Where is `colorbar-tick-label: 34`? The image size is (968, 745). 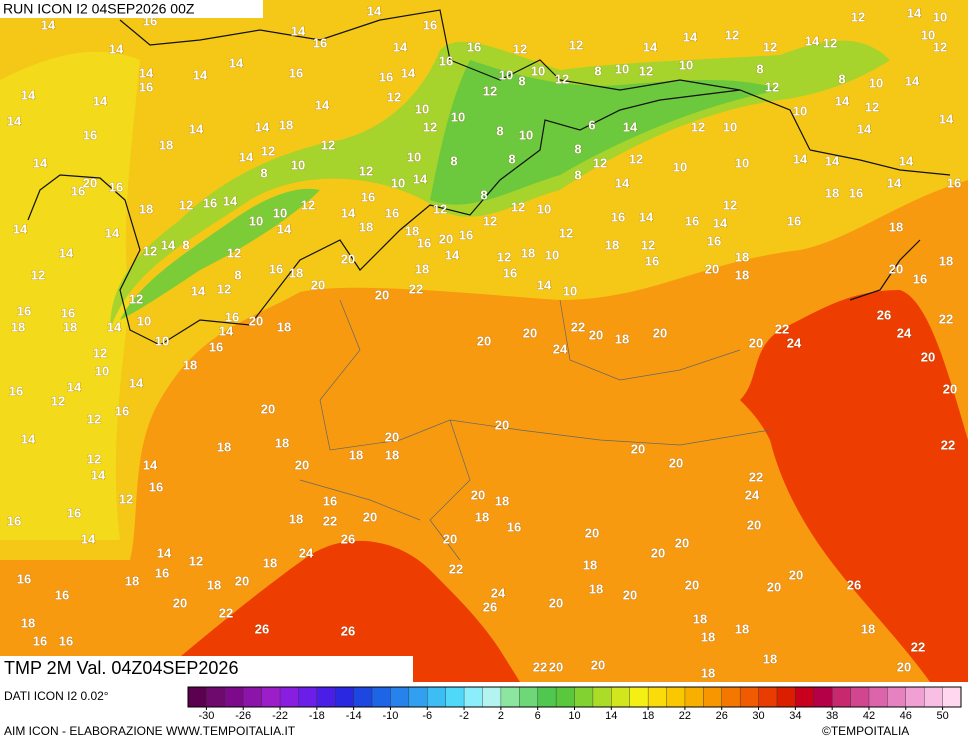
colorbar-tick-label: 34 is located at coordinates (795, 716).